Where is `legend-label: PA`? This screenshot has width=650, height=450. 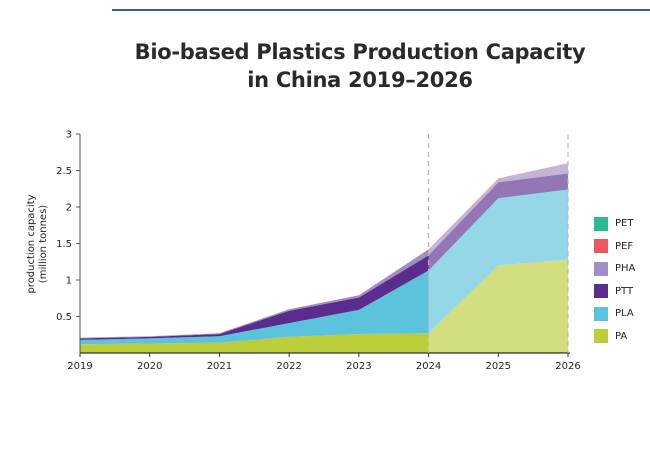 legend-label: PA is located at coordinates (621, 336).